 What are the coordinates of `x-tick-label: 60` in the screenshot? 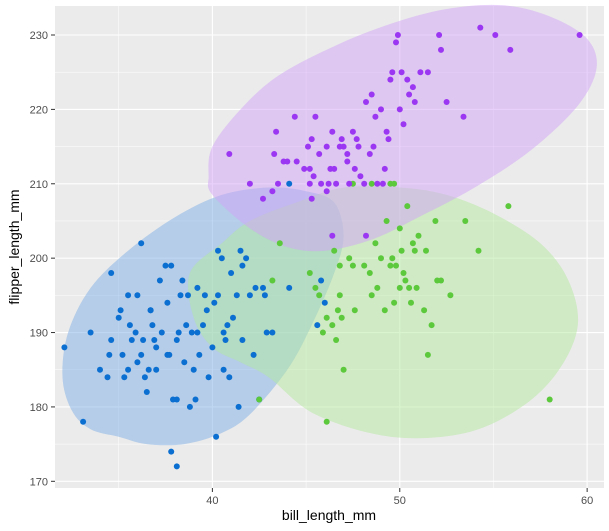 It's located at (587, 501).